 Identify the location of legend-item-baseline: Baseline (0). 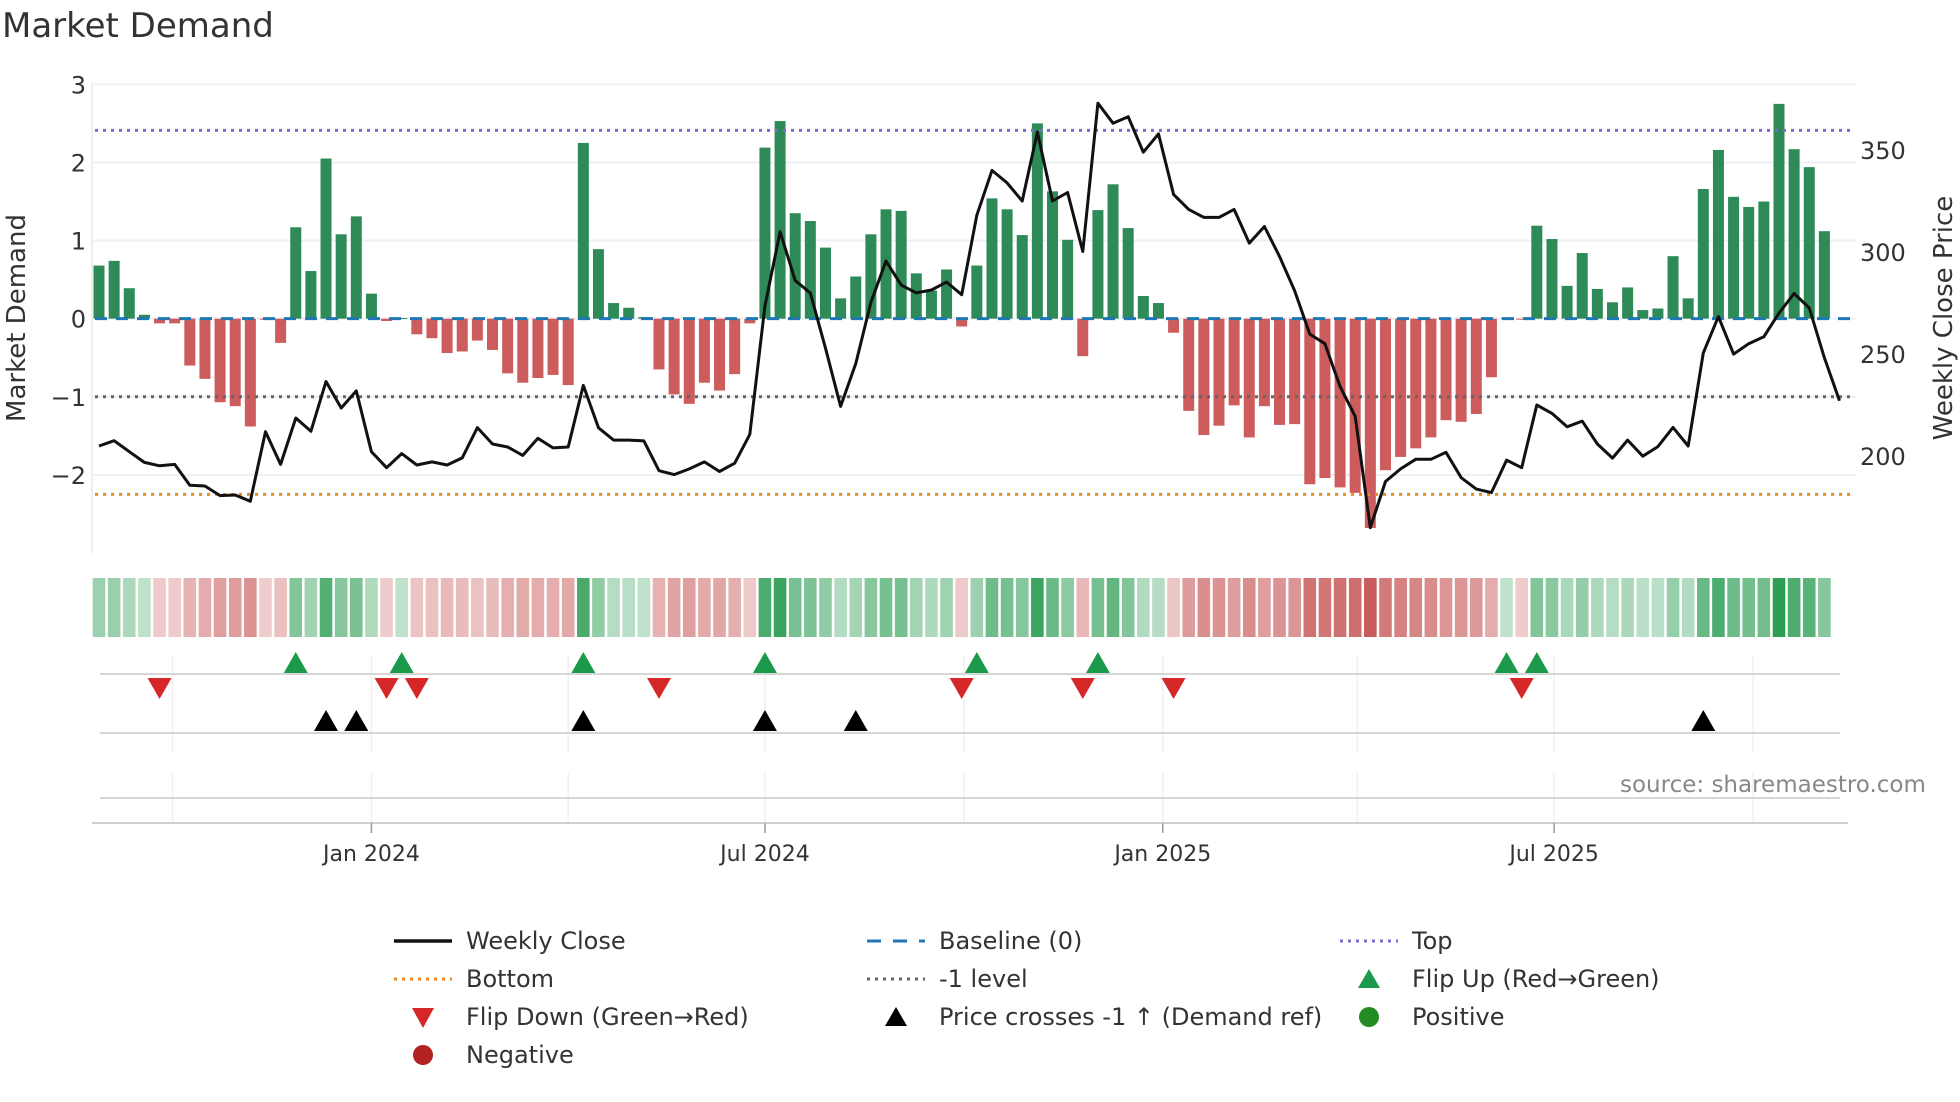
(973, 941).